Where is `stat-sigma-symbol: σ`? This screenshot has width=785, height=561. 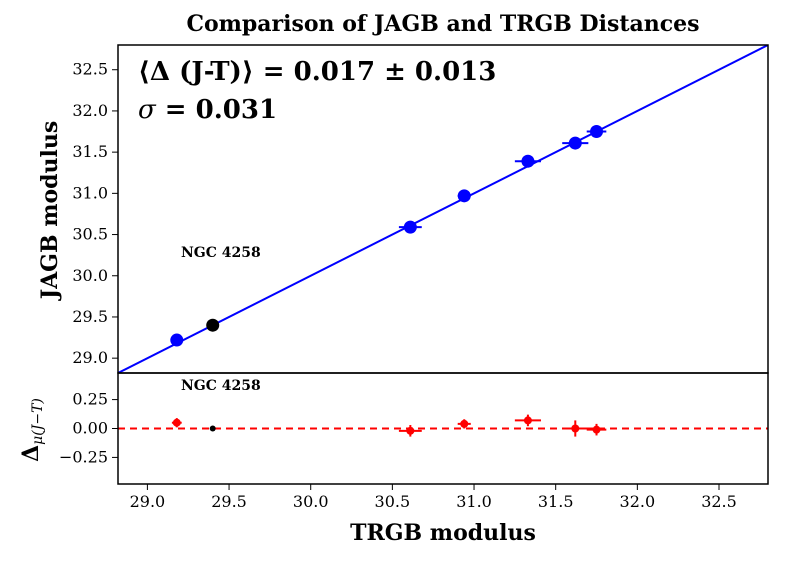
stat-sigma-symbol: σ is located at coordinates (147, 110).